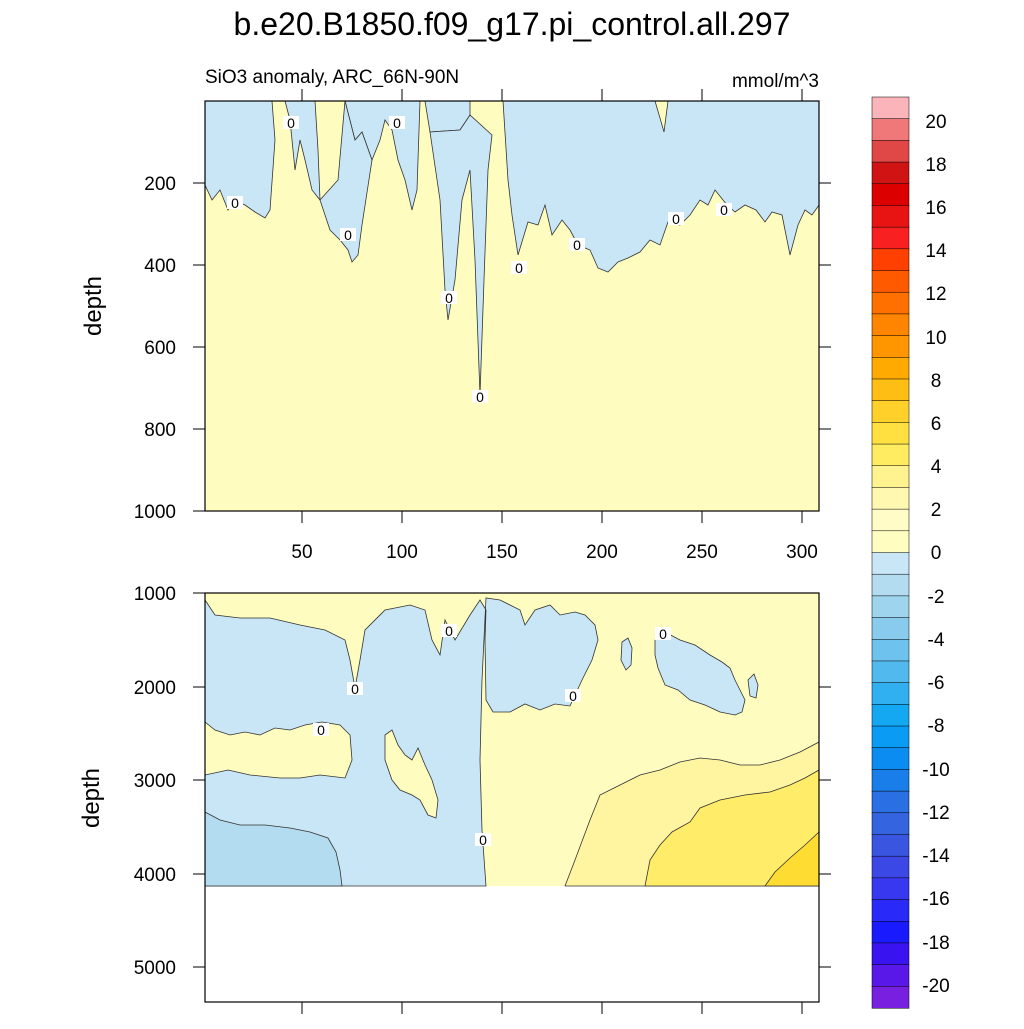 The image size is (1024, 1029). I want to click on colorbar, so click(890, 552).